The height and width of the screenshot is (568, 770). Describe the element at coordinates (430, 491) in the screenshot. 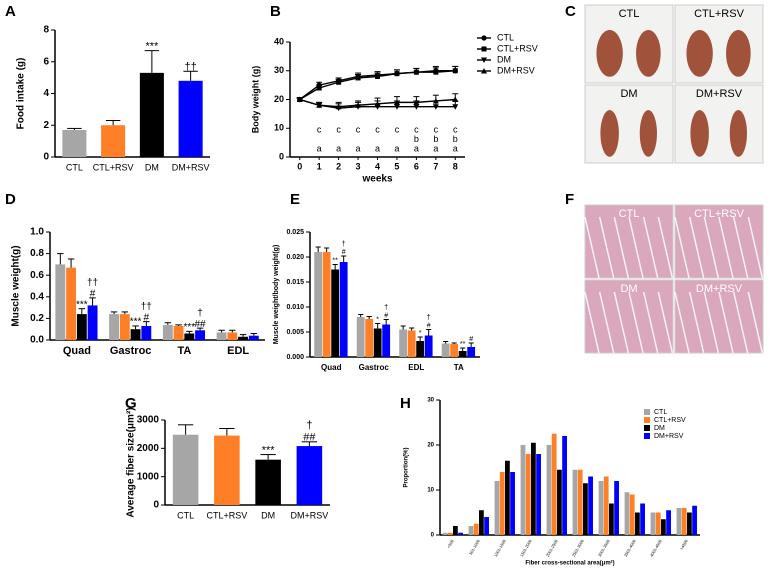

I see `y-tick-label: 10` at that location.